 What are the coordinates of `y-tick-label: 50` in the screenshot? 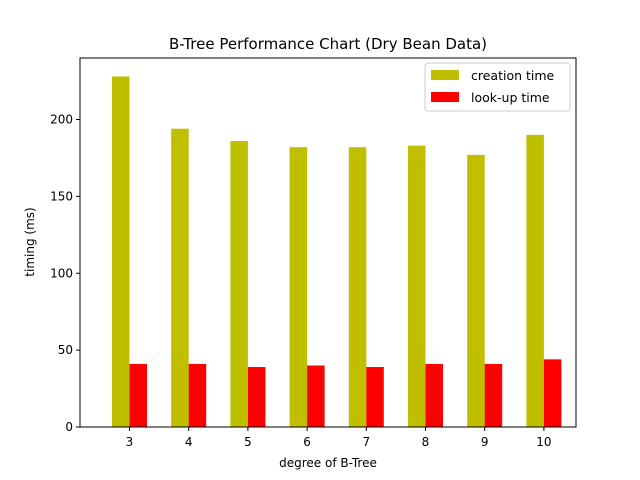 It's located at (65, 350).